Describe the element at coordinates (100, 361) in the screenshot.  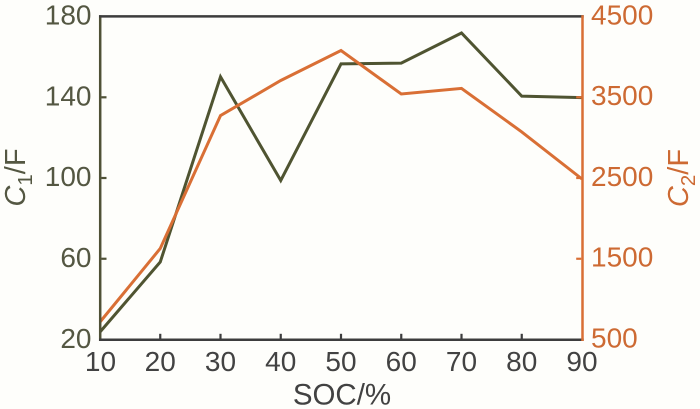
I see `svg-text: 10` at that location.